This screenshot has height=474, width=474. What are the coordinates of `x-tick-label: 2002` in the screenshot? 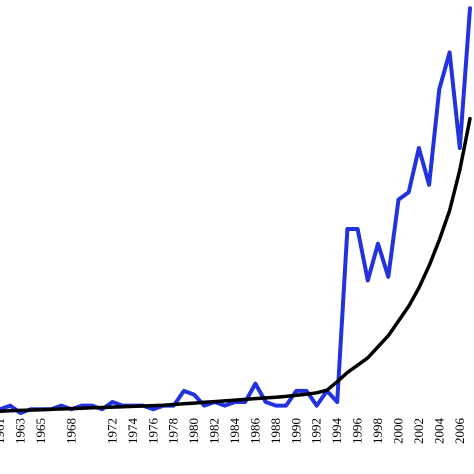 It's located at (418, 431).